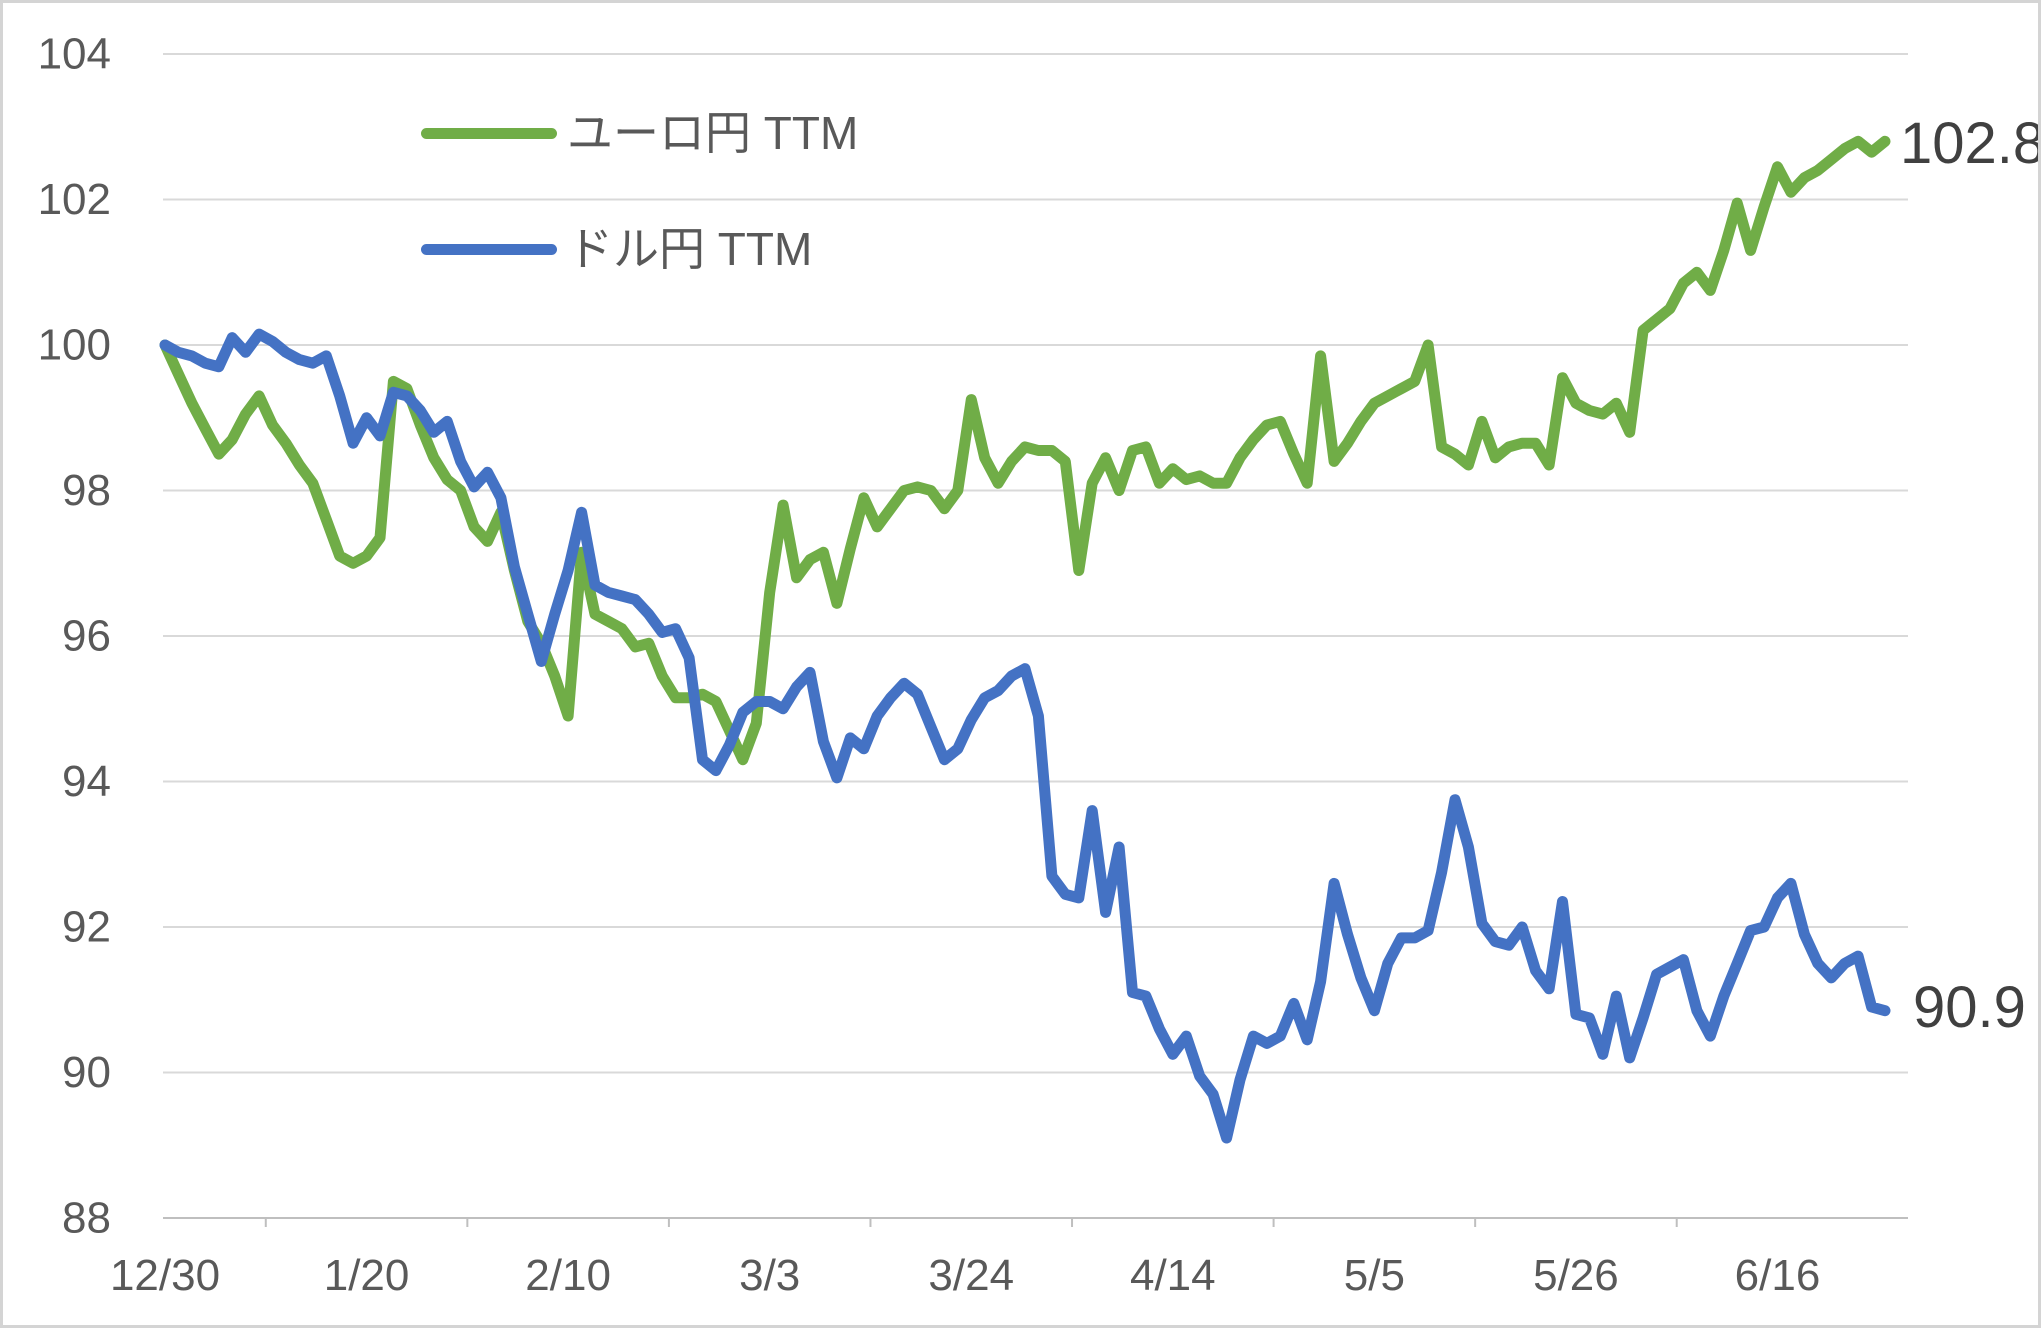 This screenshot has height=1328, width=2041. What do you see at coordinates (713, 133) in the screenshot?
I see `legend-label-euro-yen: ユーロ円 TTM` at bounding box center [713, 133].